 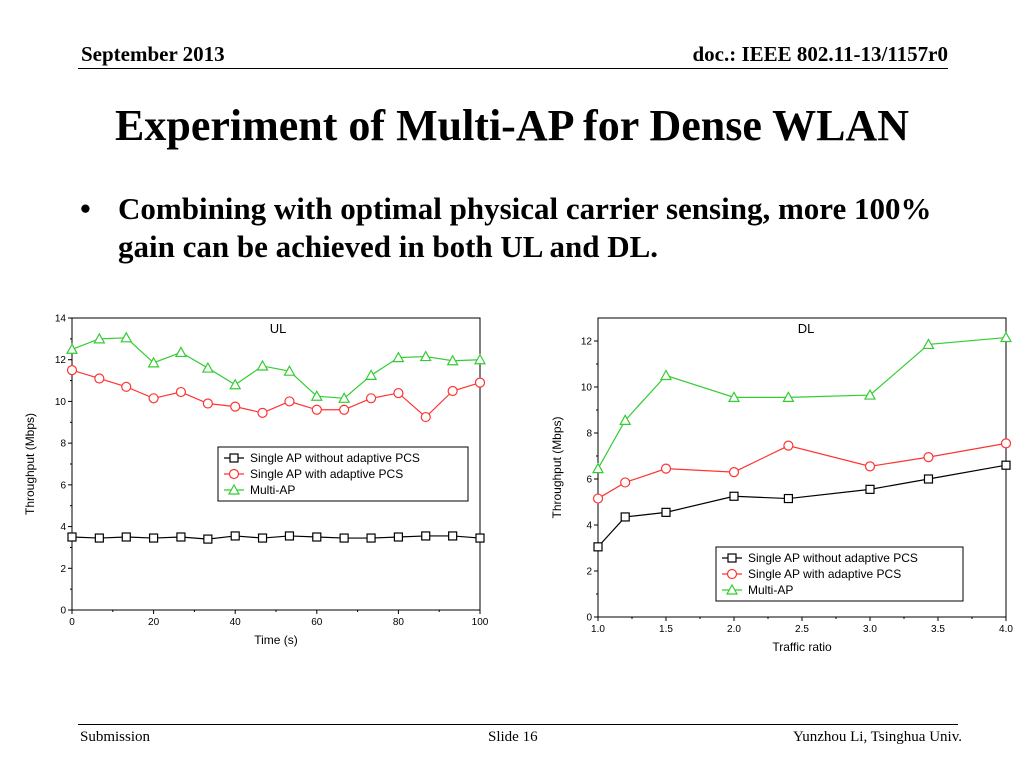 What do you see at coordinates (589, 572) in the screenshot?
I see `y-tick-label: 2` at bounding box center [589, 572].